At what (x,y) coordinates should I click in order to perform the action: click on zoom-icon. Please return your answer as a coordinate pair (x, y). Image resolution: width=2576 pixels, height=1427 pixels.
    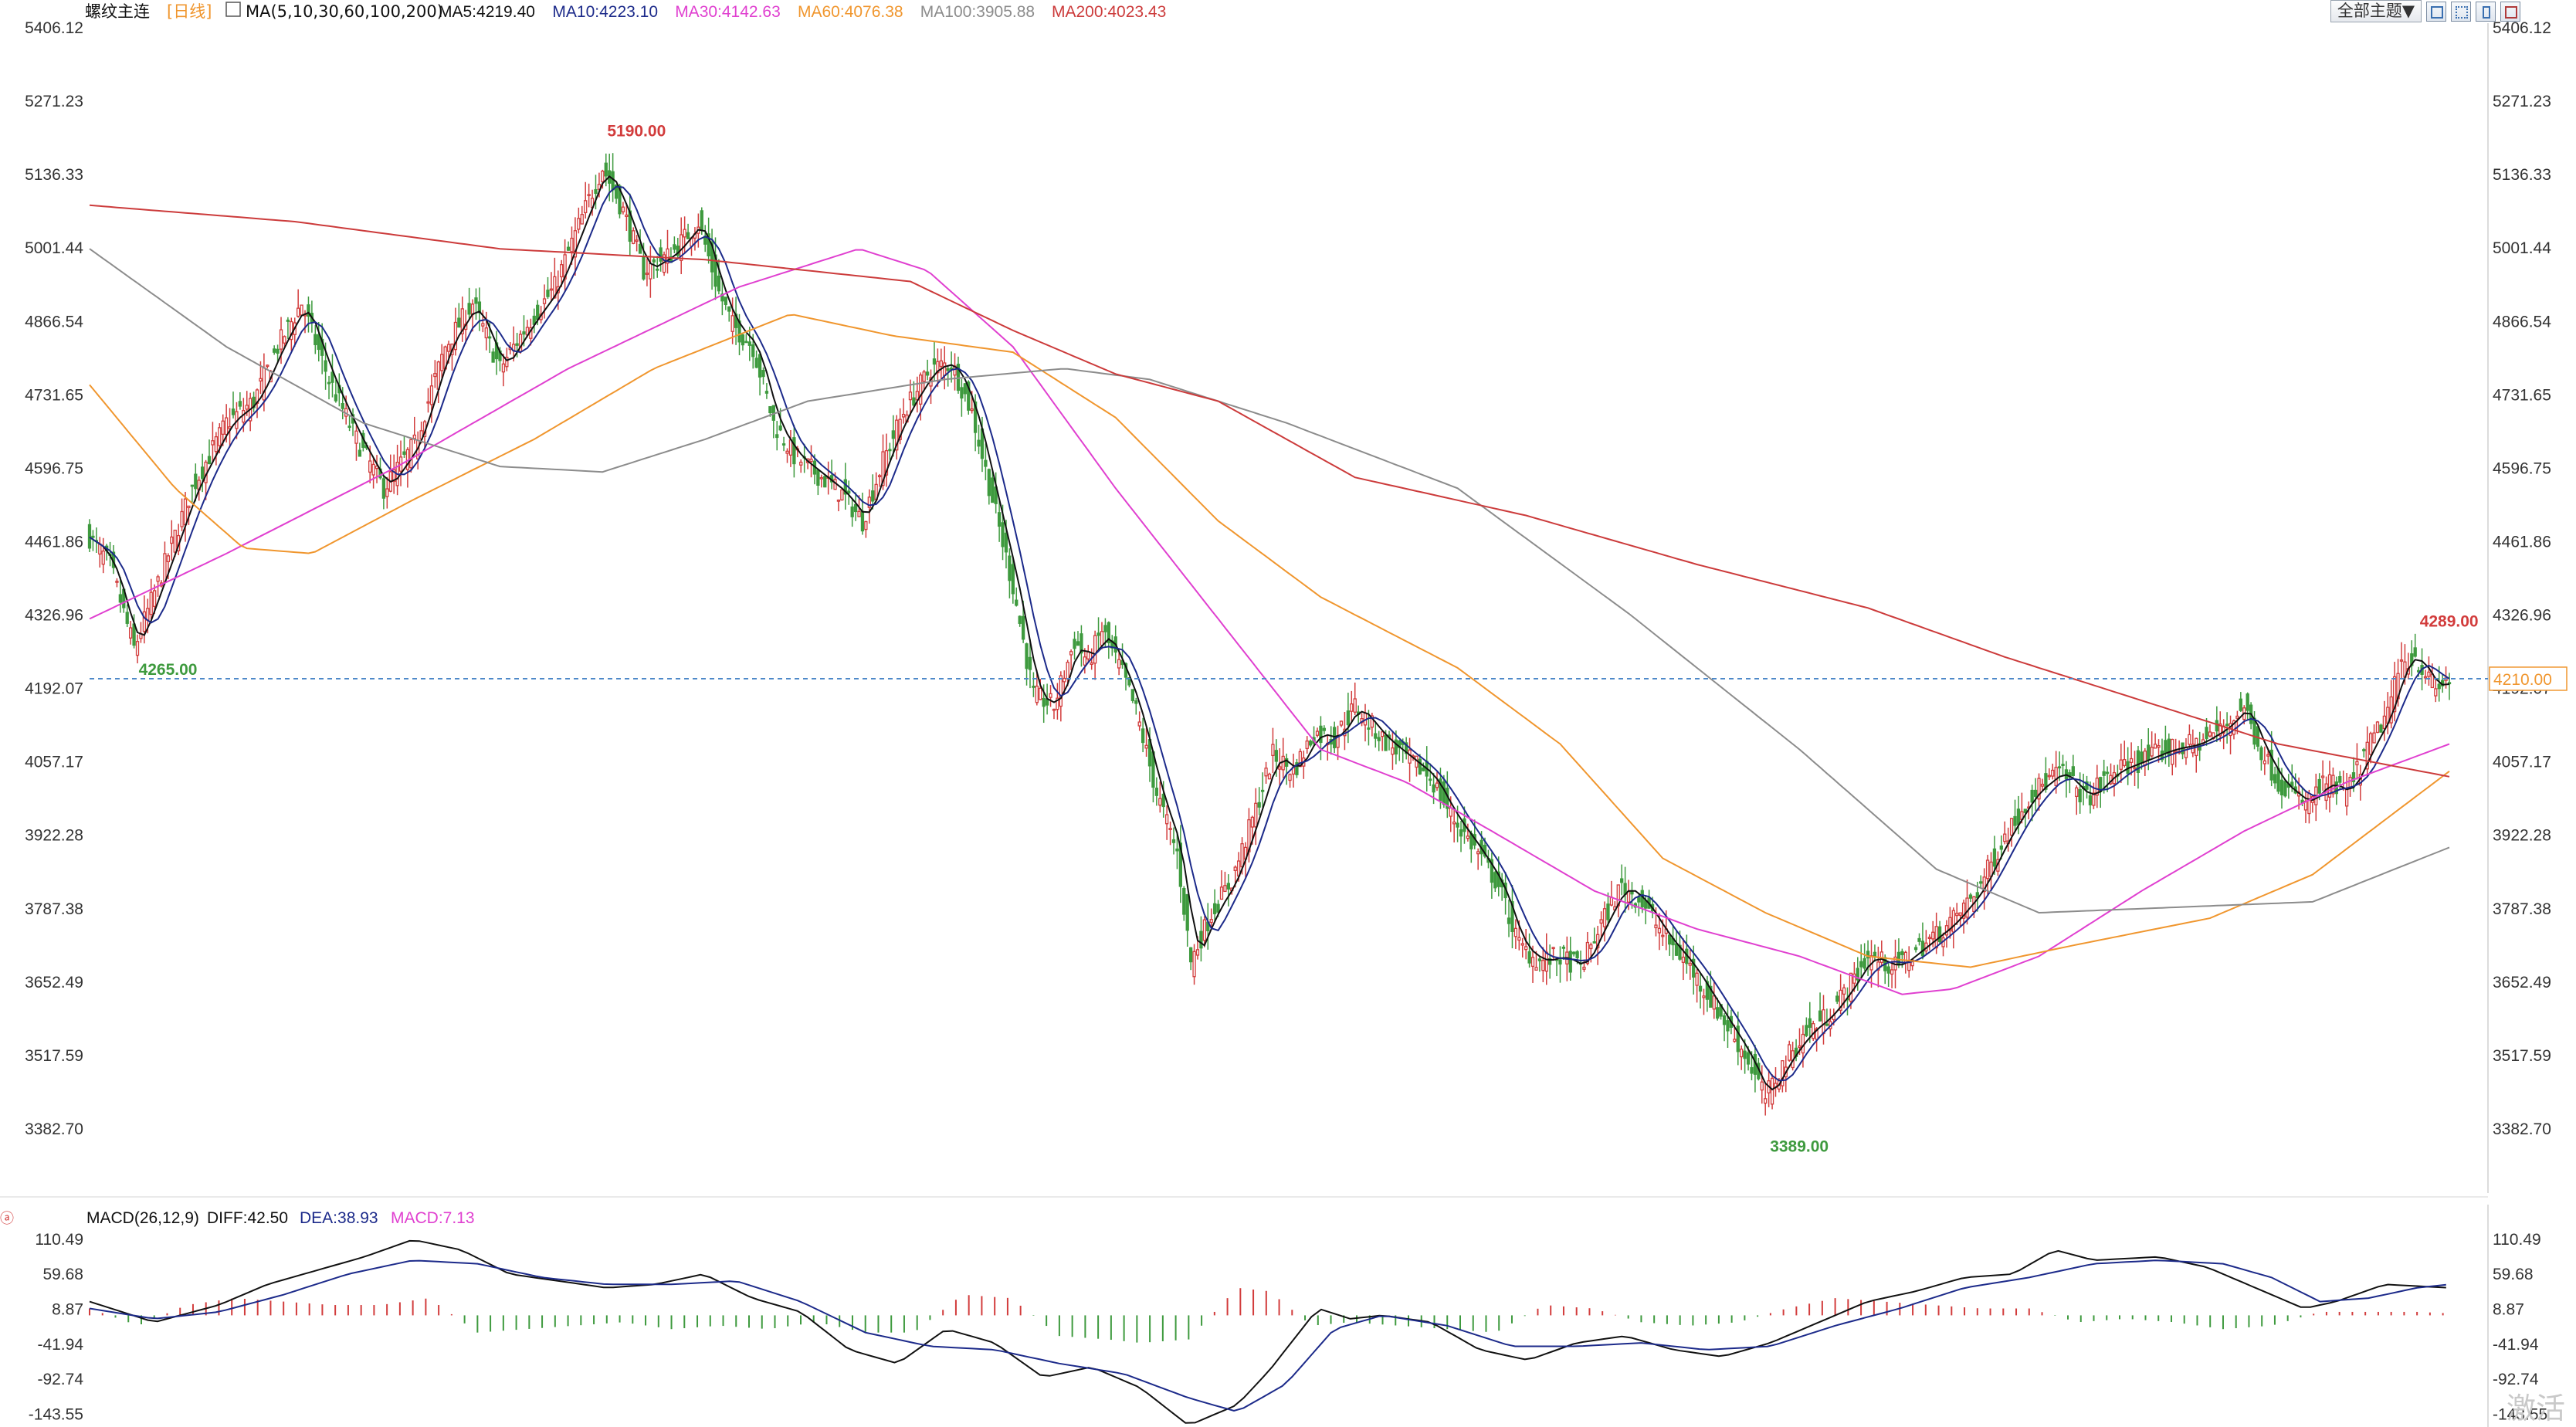
    Looking at the image, I should click on (2436, 11).